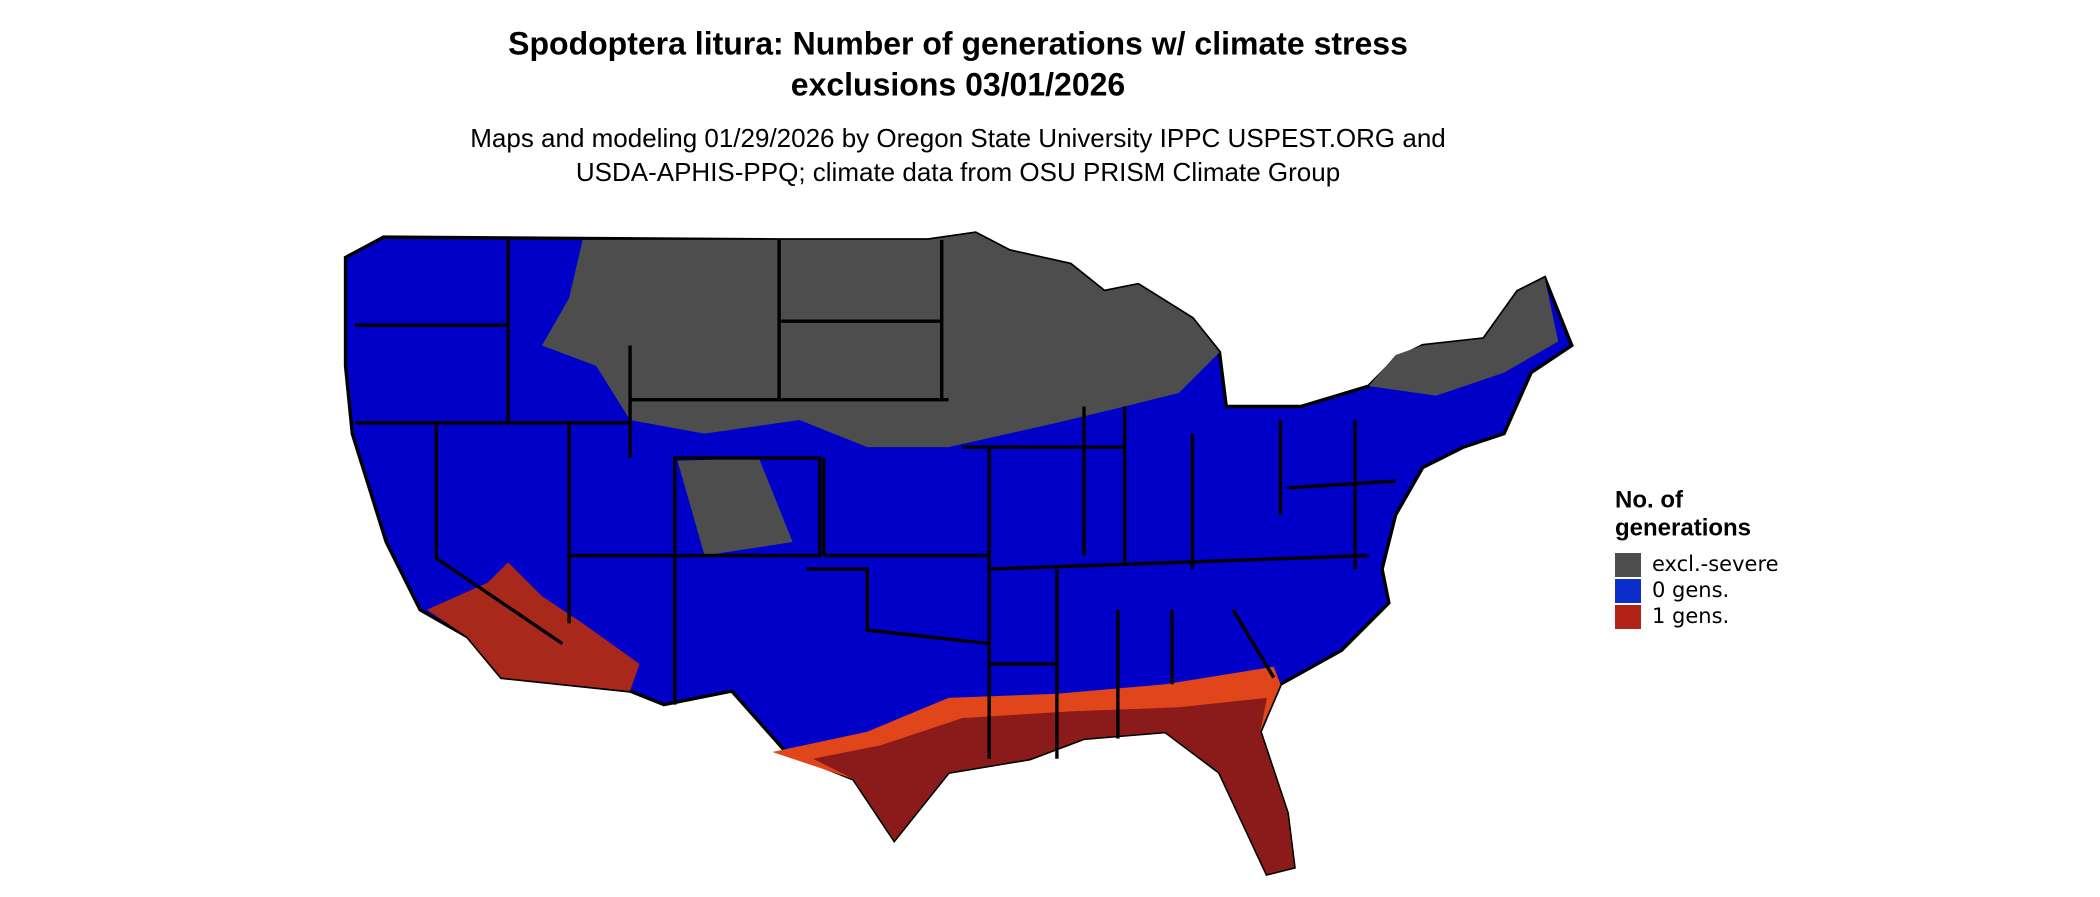 The width and height of the screenshot is (2100, 897). What do you see at coordinates (1683, 527) in the screenshot?
I see `legend-title: generations` at bounding box center [1683, 527].